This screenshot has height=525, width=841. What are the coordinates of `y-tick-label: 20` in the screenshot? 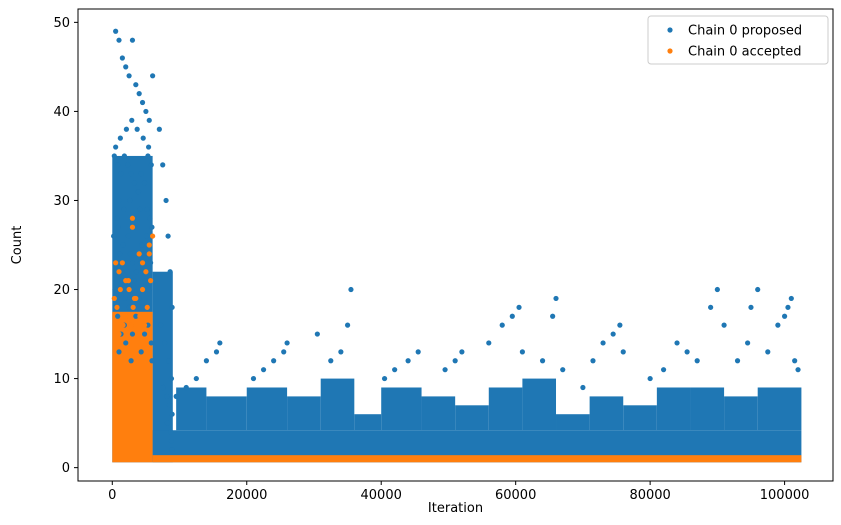 It's located at (61, 290).